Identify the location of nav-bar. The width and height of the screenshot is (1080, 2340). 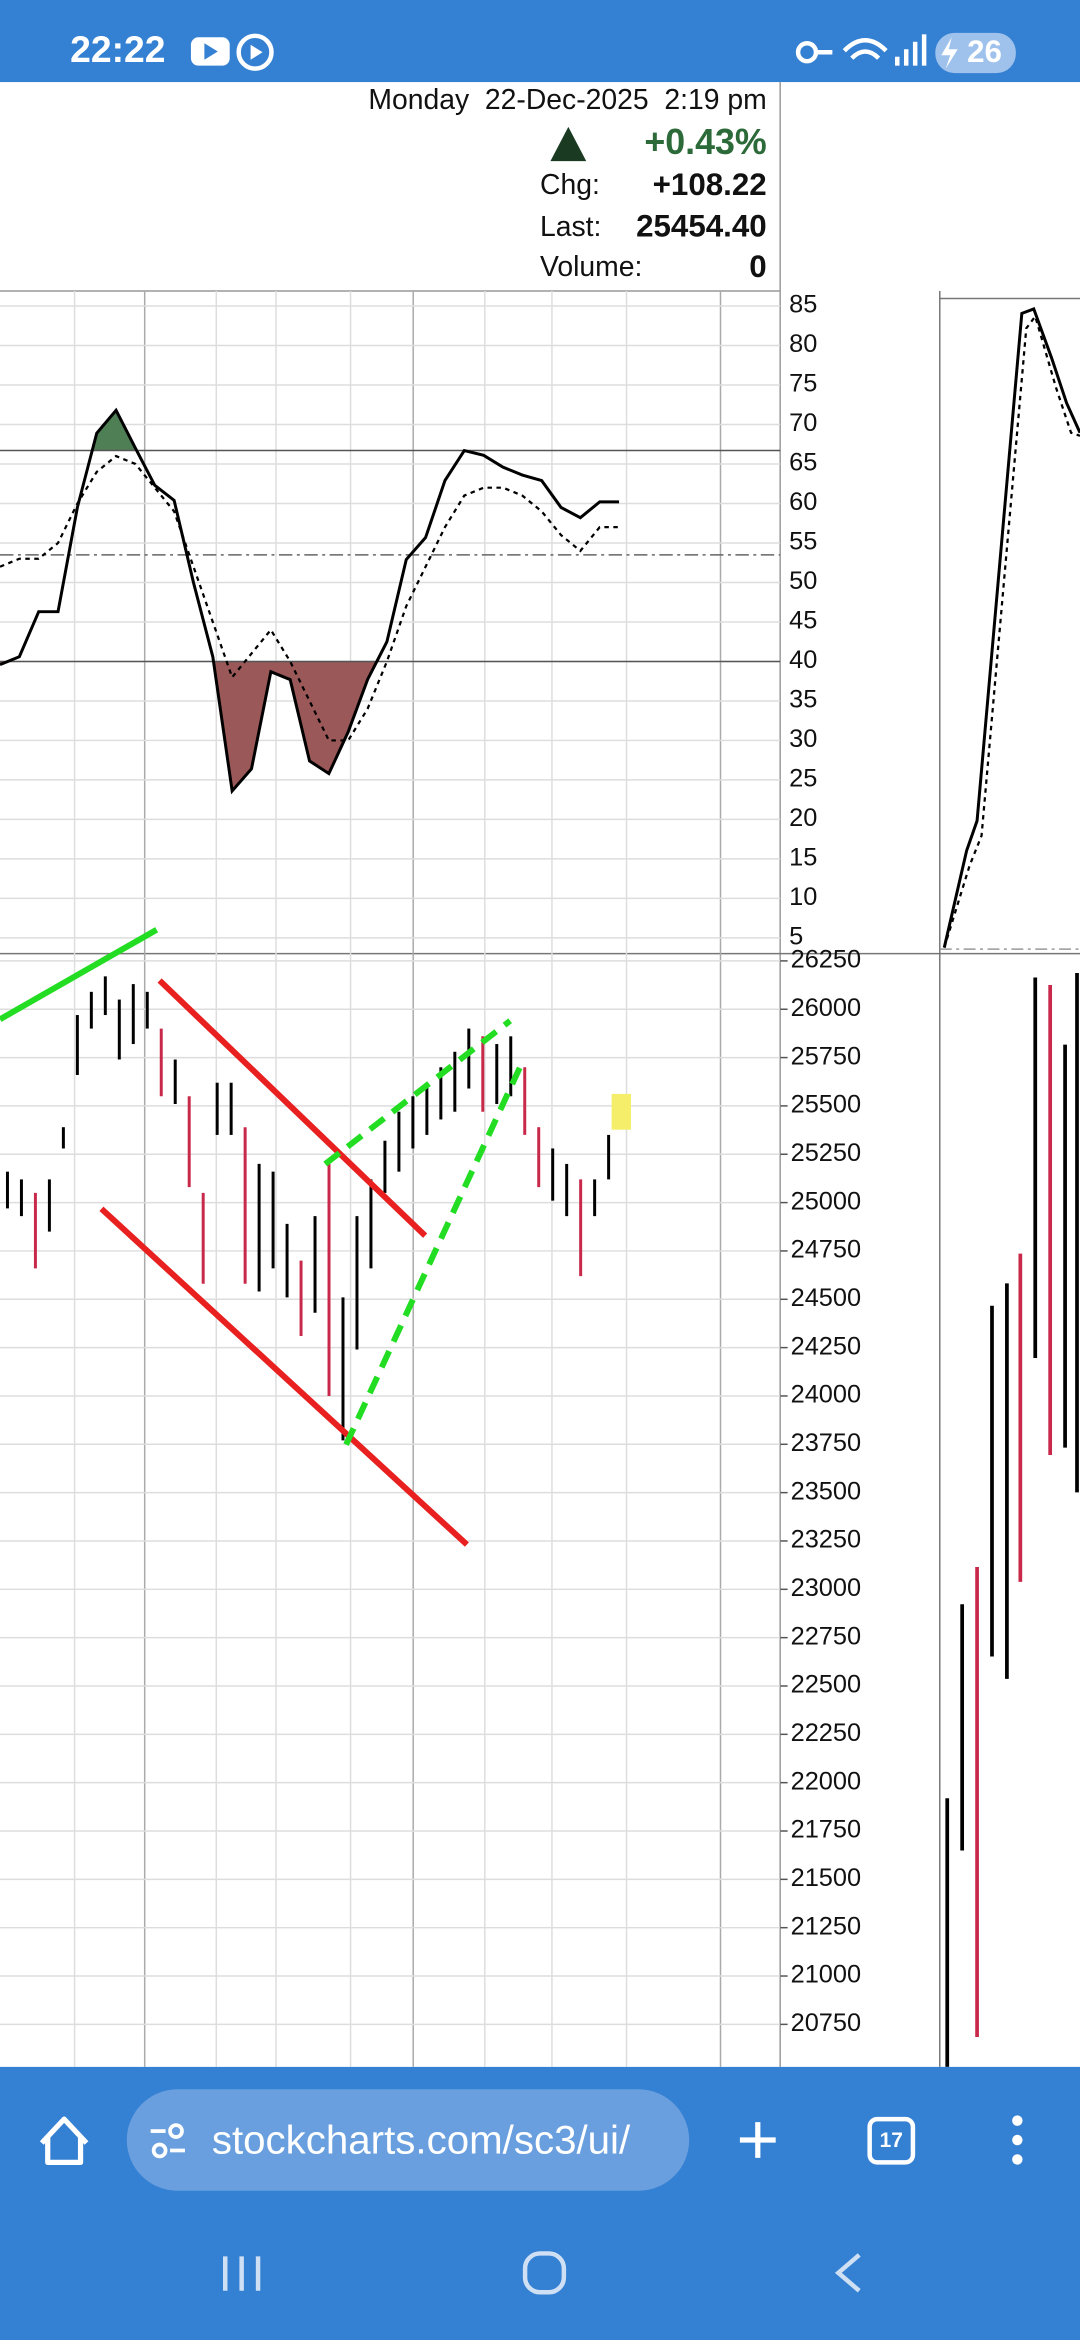
(542, 2273).